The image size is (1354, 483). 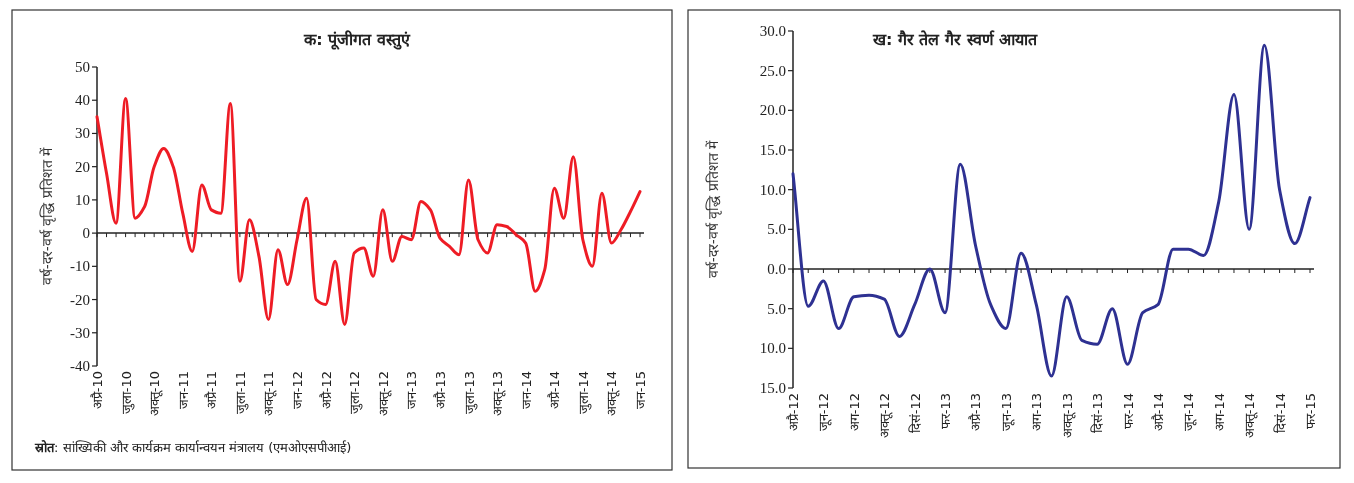 What do you see at coordinates (946, 411) in the screenshot?
I see `x-tick-label: फर-13` at bounding box center [946, 411].